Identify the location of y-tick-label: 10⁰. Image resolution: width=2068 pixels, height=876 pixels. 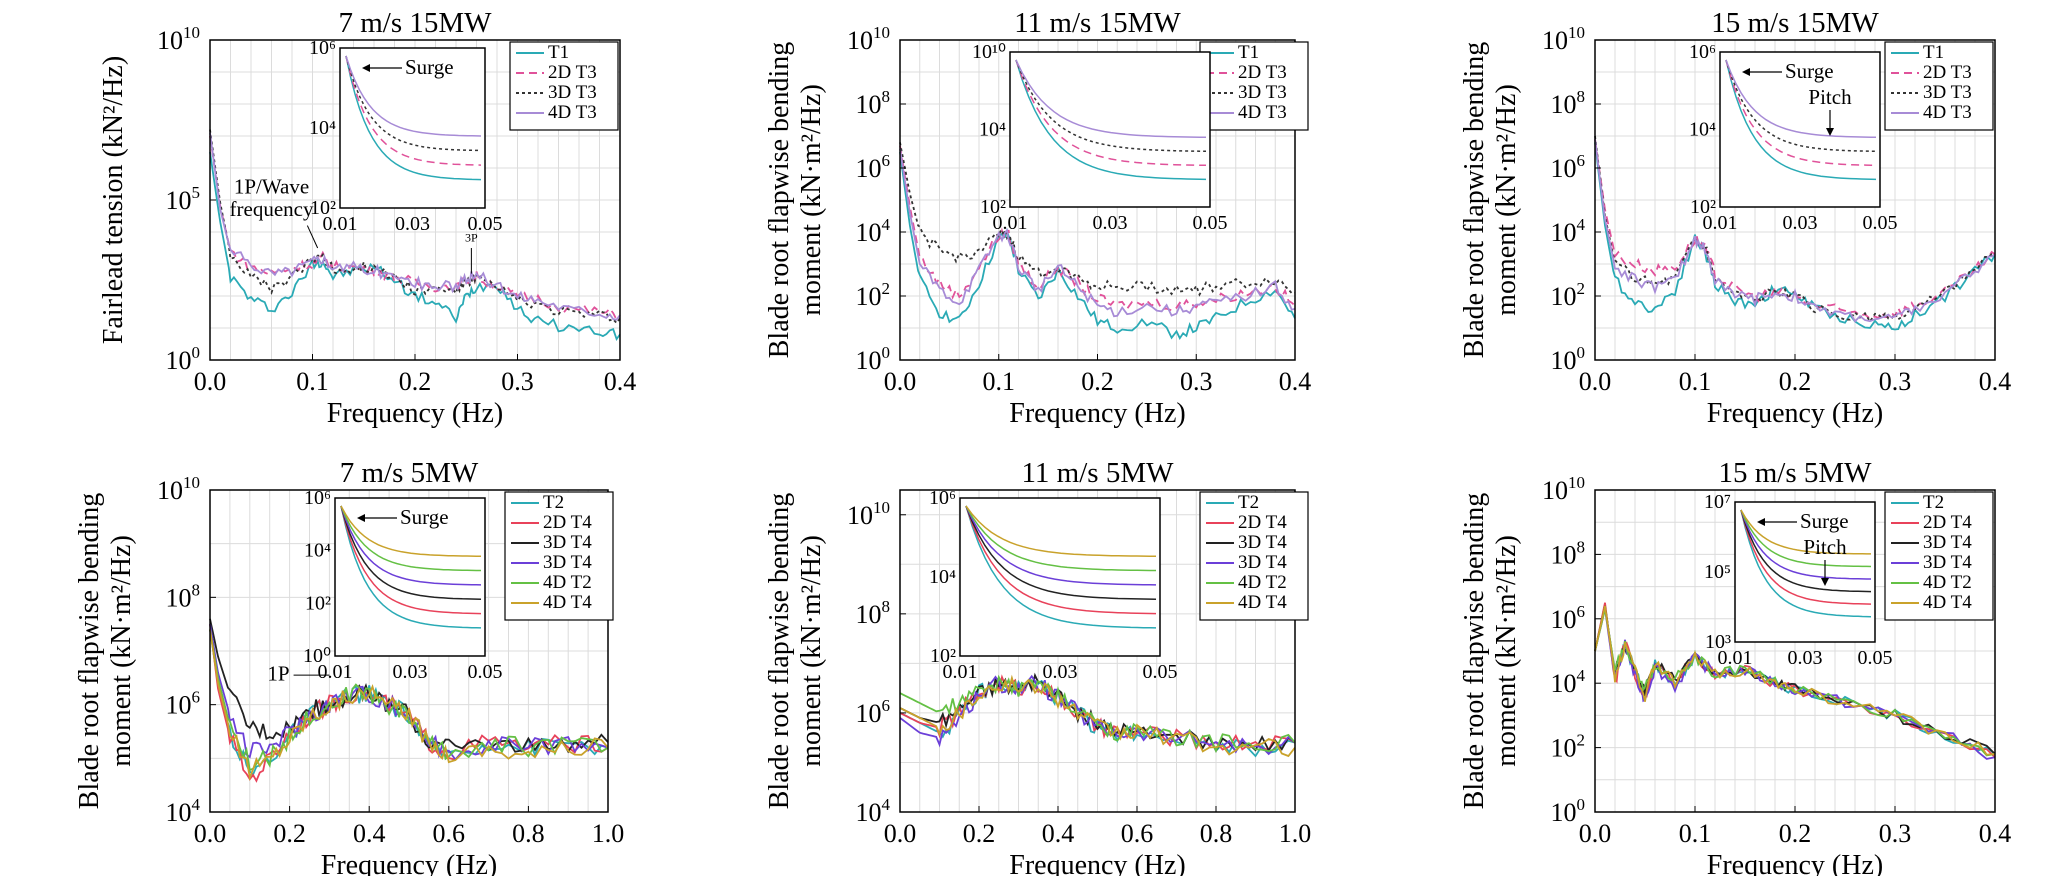
(183, 359).